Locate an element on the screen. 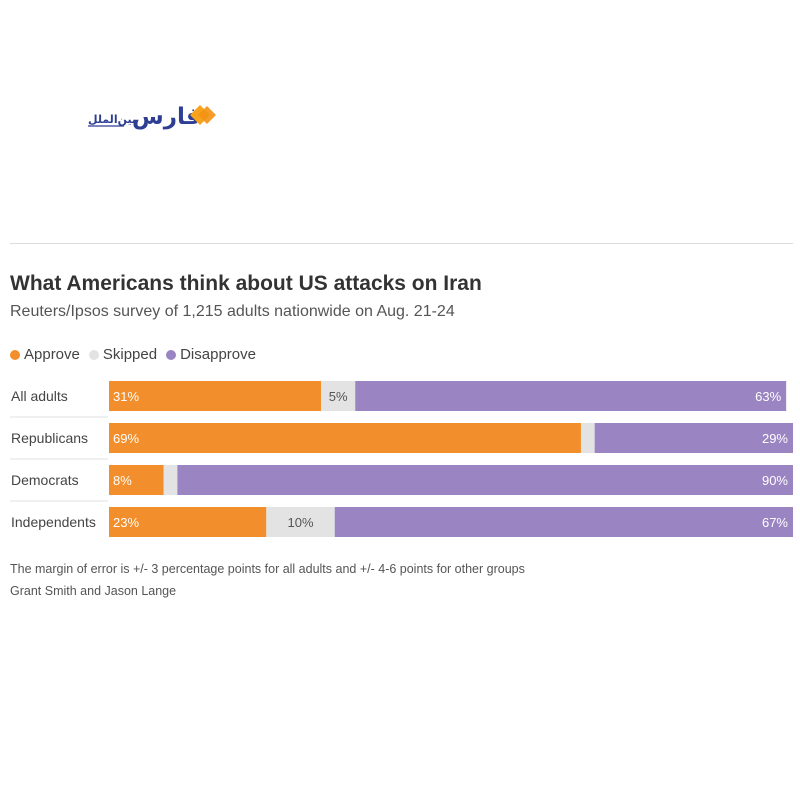  bar-skipped-independents is located at coordinates (300, 522).